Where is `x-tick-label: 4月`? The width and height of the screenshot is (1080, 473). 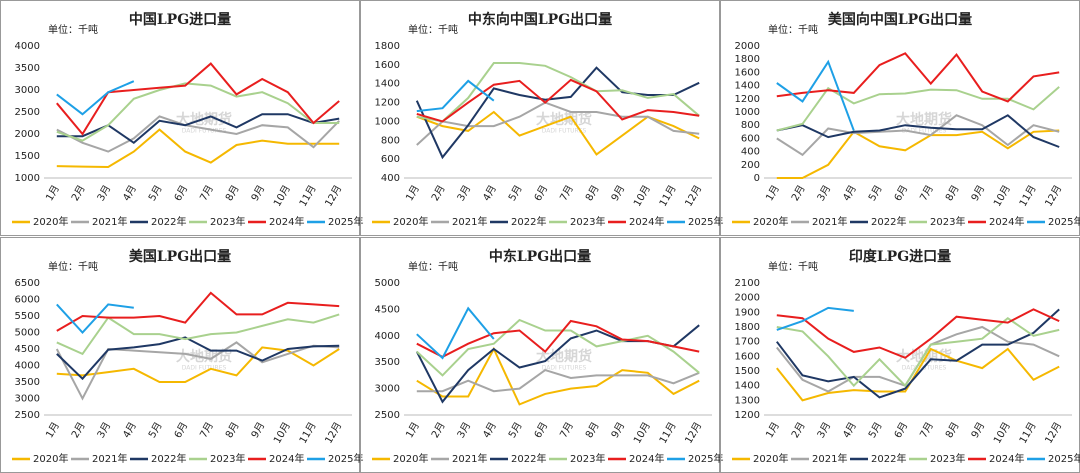 x-tick-label: 4月 is located at coordinates (849, 430).